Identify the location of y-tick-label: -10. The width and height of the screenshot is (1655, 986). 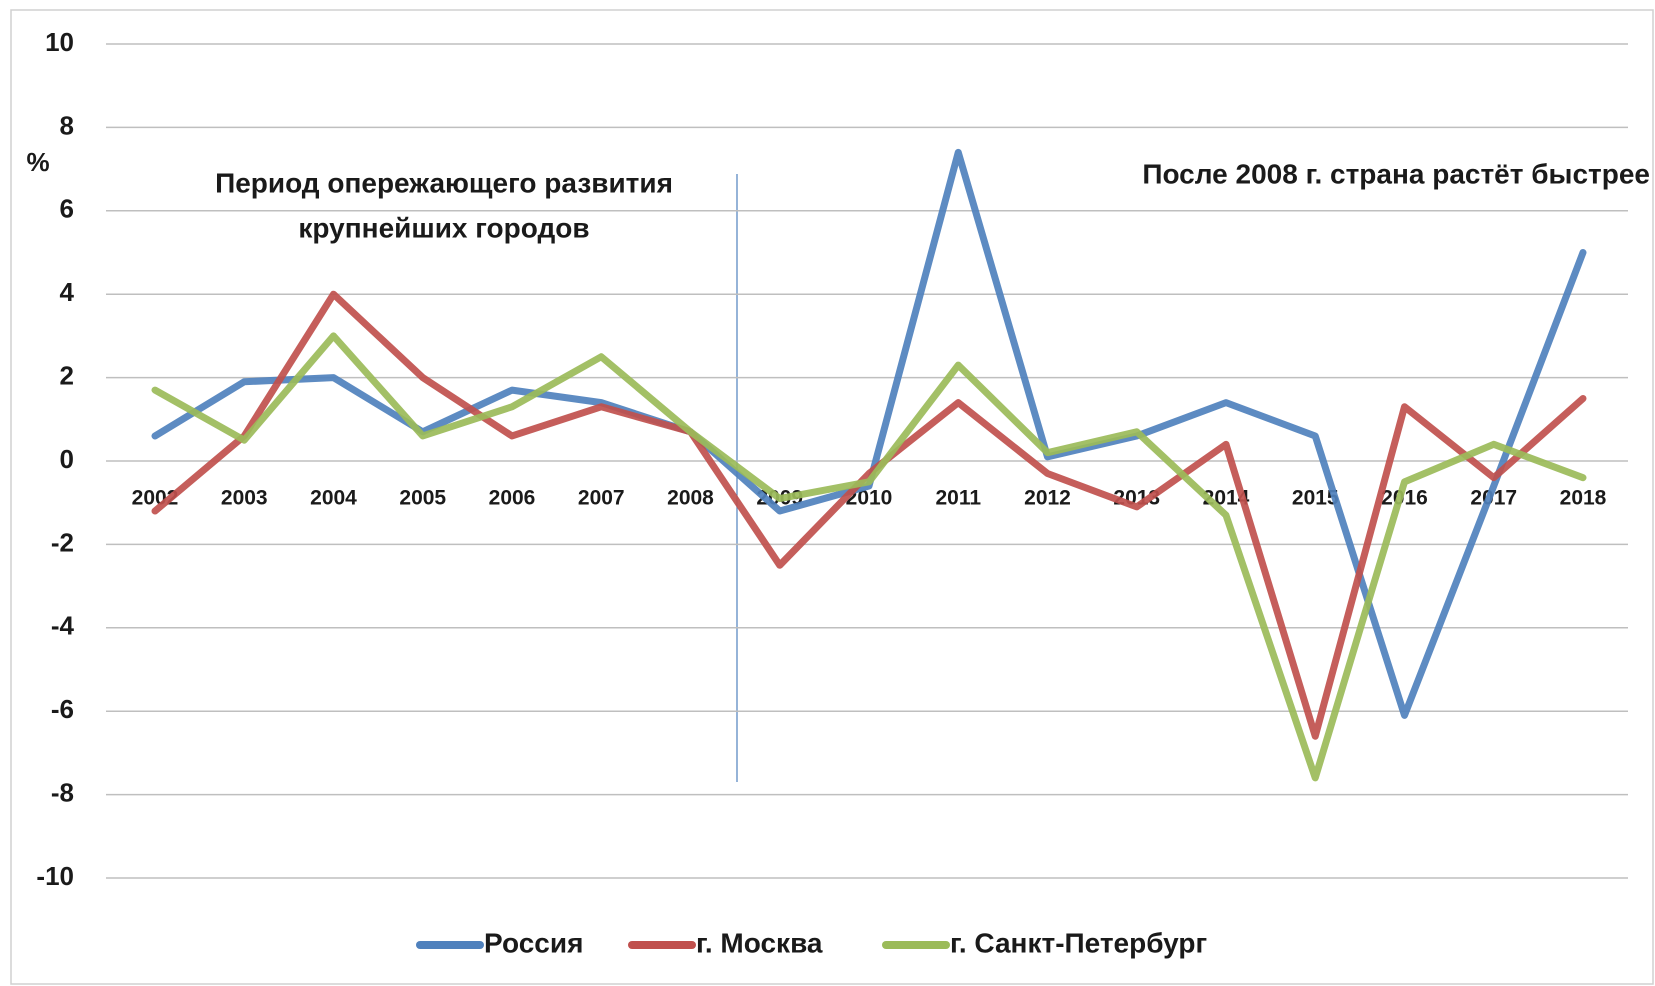
(55, 876).